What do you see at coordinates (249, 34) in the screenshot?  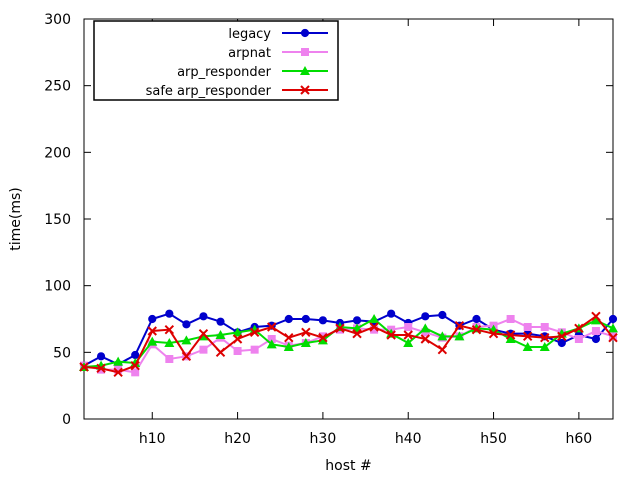 I see `legend-label-legacy: legacy` at bounding box center [249, 34].